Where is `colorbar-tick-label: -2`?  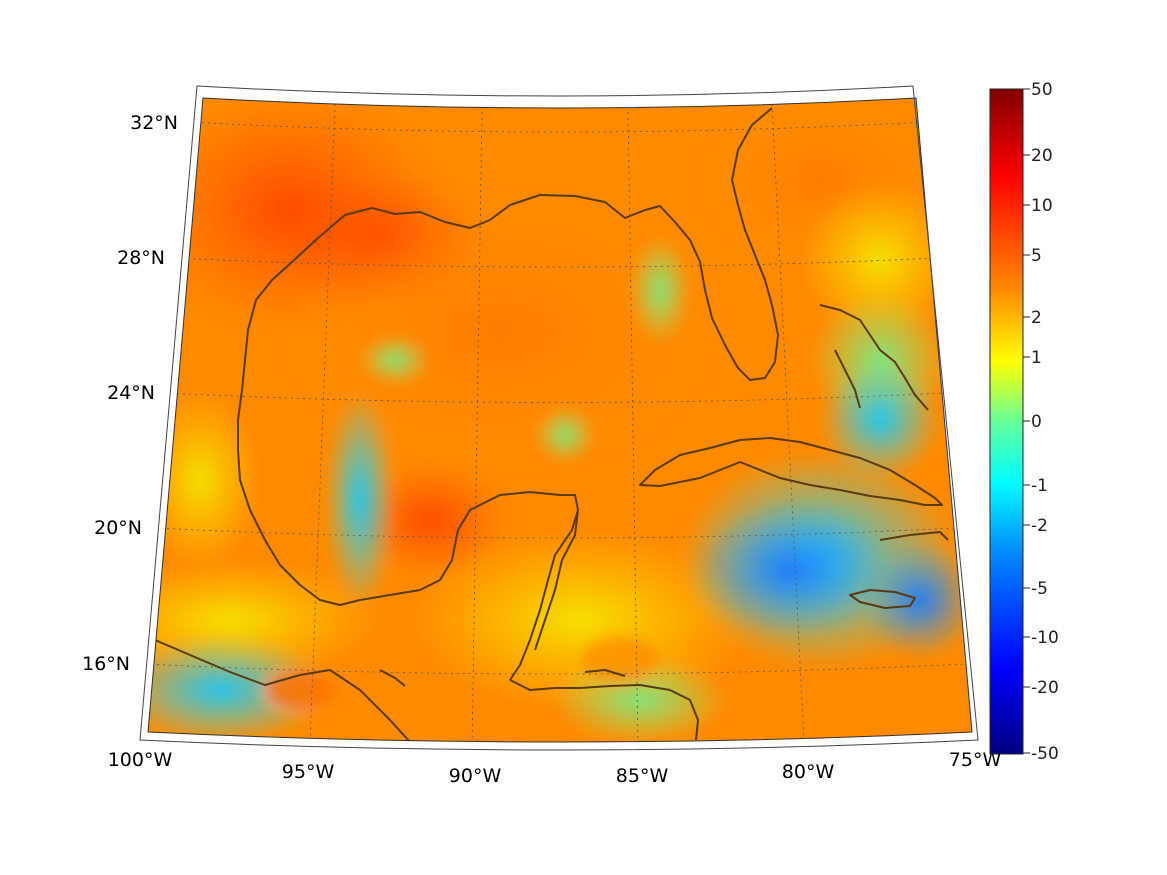 colorbar-tick-label: -2 is located at coordinates (1039, 526).